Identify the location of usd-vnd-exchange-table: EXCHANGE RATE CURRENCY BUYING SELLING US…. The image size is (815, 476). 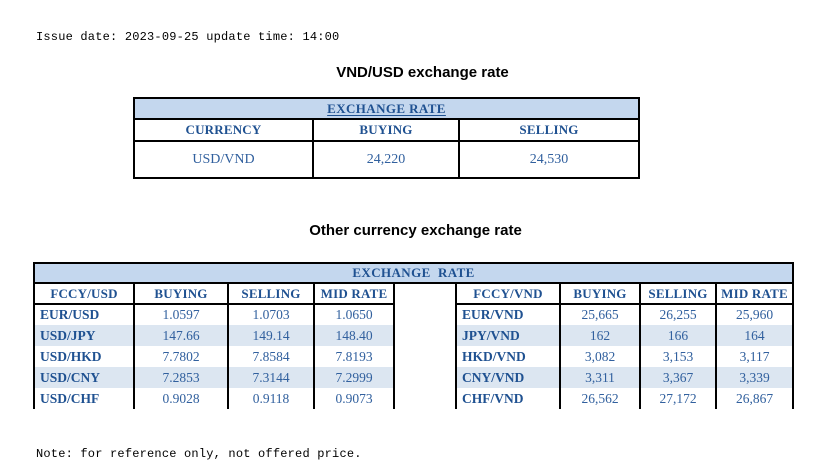
(386, 138).